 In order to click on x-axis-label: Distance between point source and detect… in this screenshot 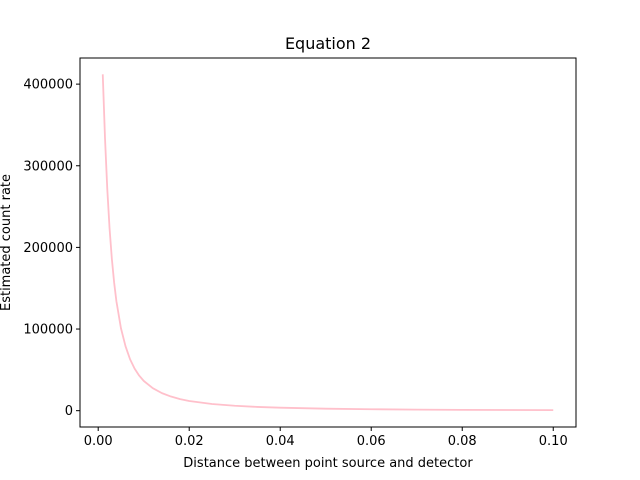, I will do `click(328, 463)`.